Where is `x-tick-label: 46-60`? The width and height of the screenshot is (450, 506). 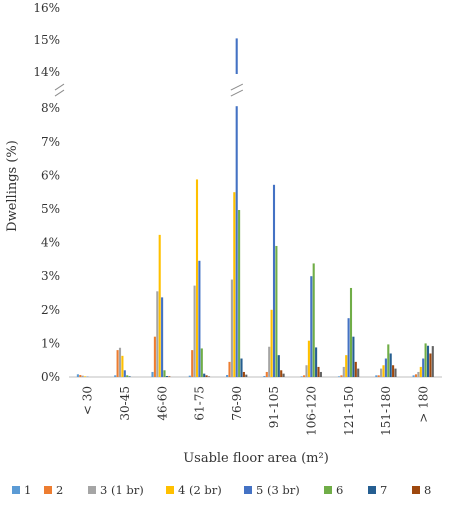 x-tick-label: 46-60 is located at coordinates (162, 403).